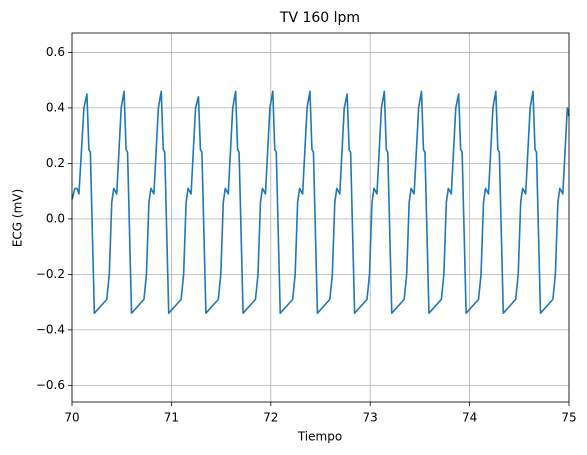 This screenshot has width=587, height=455. Describe the element at coordinates (71, 418) in the screenshot. I see `x-tick-label: 70` at that location.